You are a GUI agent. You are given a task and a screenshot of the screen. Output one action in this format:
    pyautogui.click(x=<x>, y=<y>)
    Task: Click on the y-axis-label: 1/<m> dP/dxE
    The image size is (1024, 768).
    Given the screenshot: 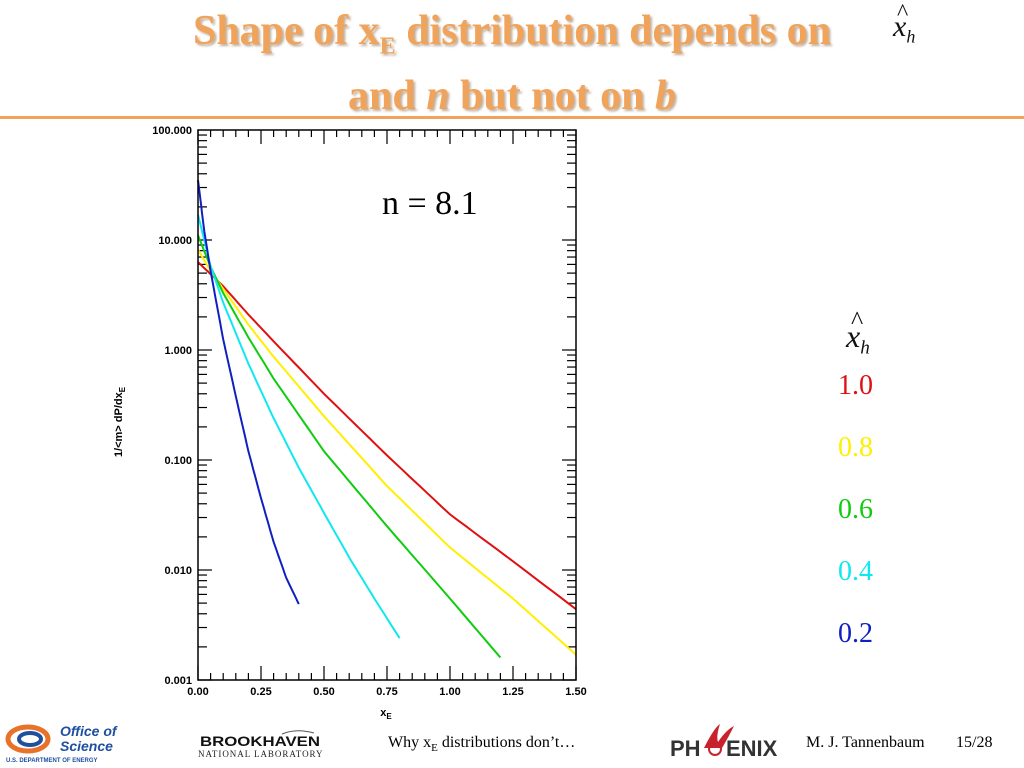 What is the action you would take?
    pyautogui.click(x=120, y=421)
    